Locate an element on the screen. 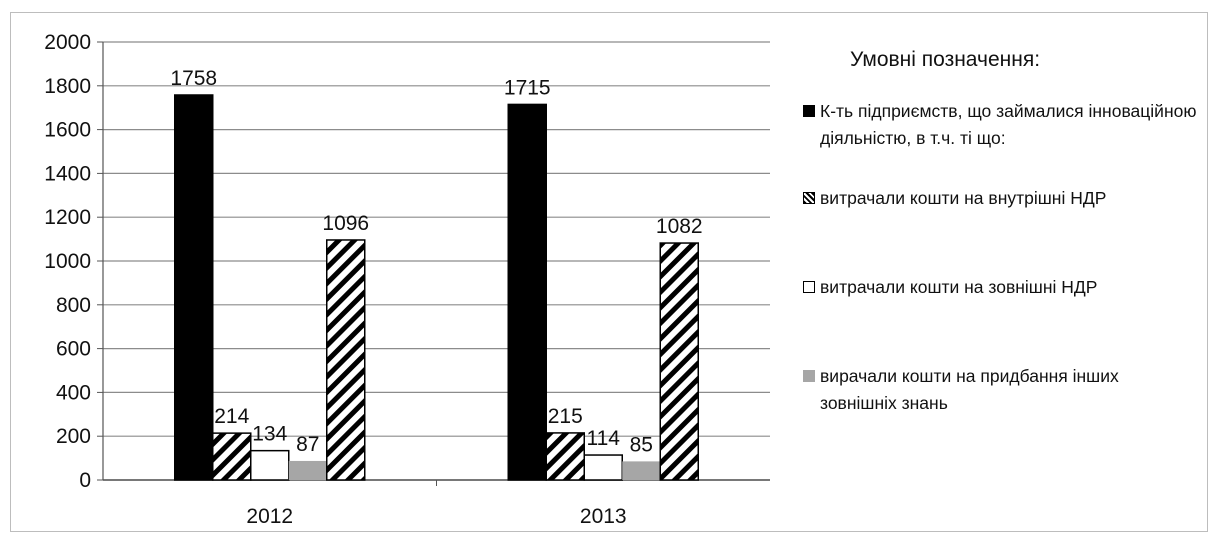 The width and height of the screenshot is (1215, 540). data-label: 114 is located at coordinates (604, 438).